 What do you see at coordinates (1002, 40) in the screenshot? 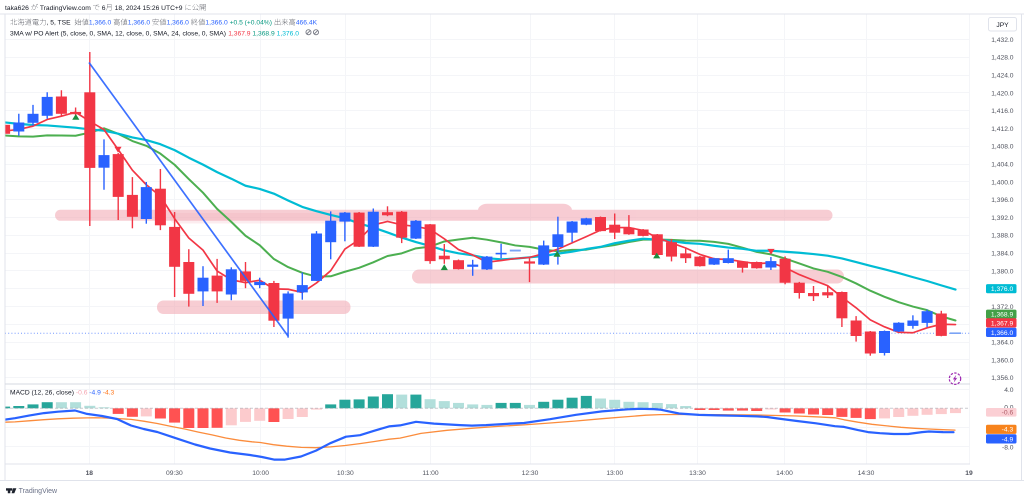
I see `svg-text: 1,432.0` at bounding box center [1002, 40].